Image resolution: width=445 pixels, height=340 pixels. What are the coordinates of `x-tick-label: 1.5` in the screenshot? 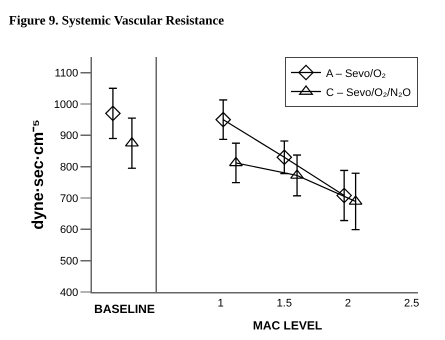 It's located at (284, 304).